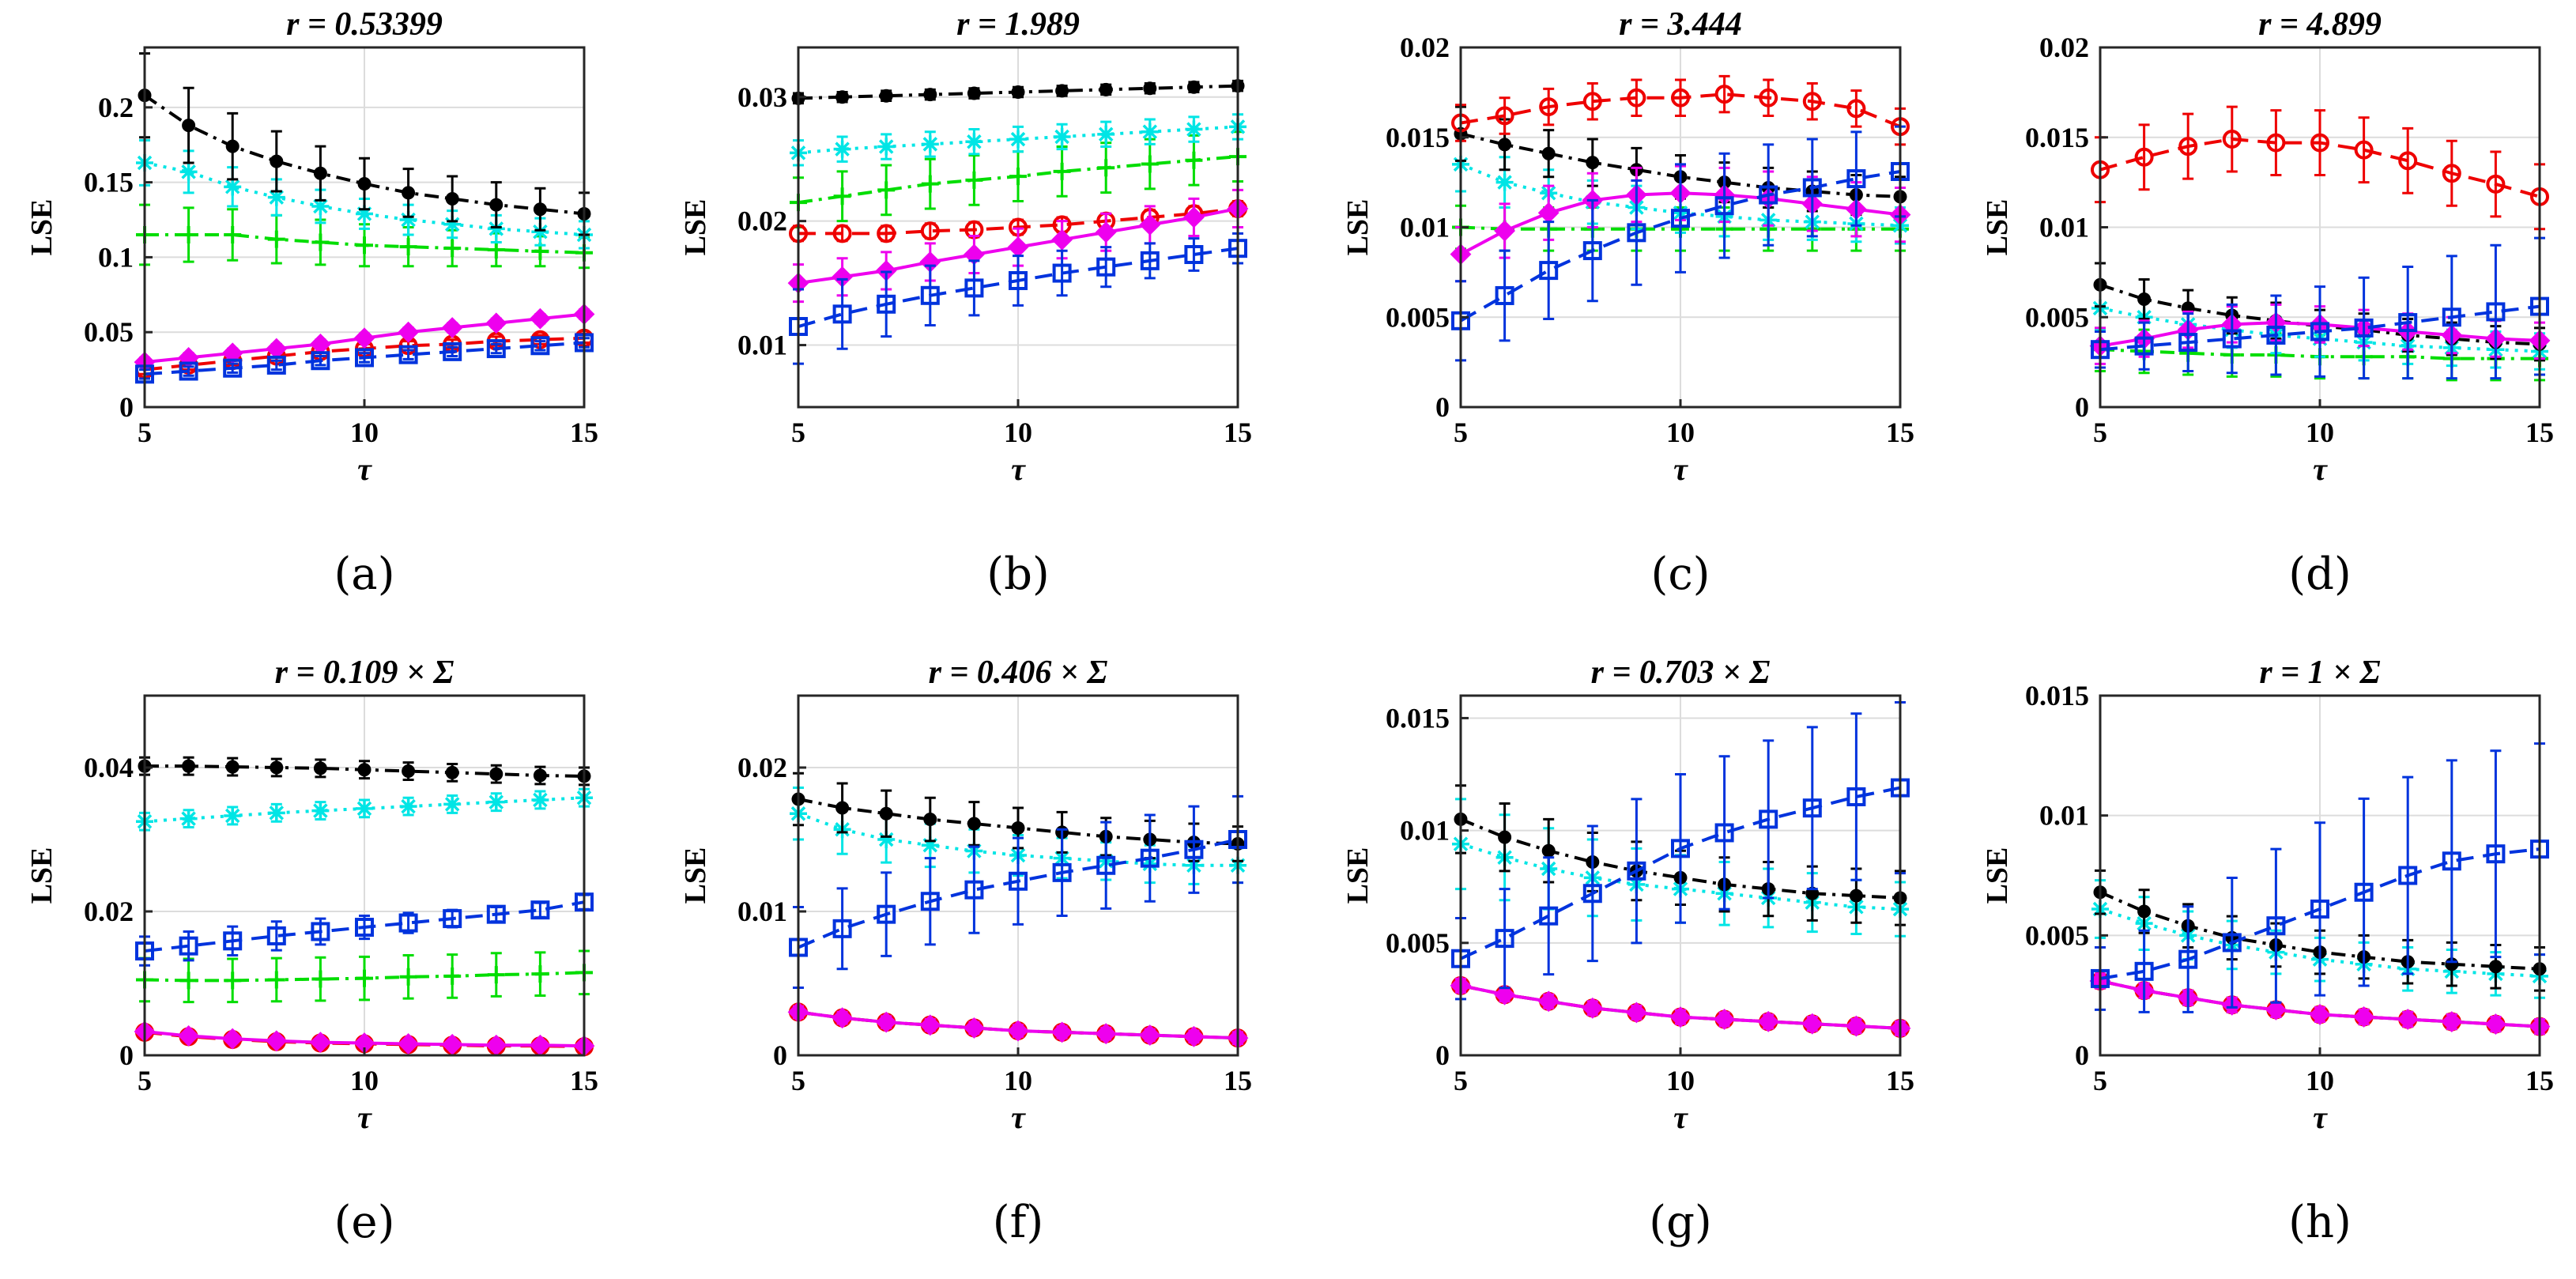  Describe the element at coordinates (2319, 942) in the screenshot. I see `series-line-cyan` at that location.